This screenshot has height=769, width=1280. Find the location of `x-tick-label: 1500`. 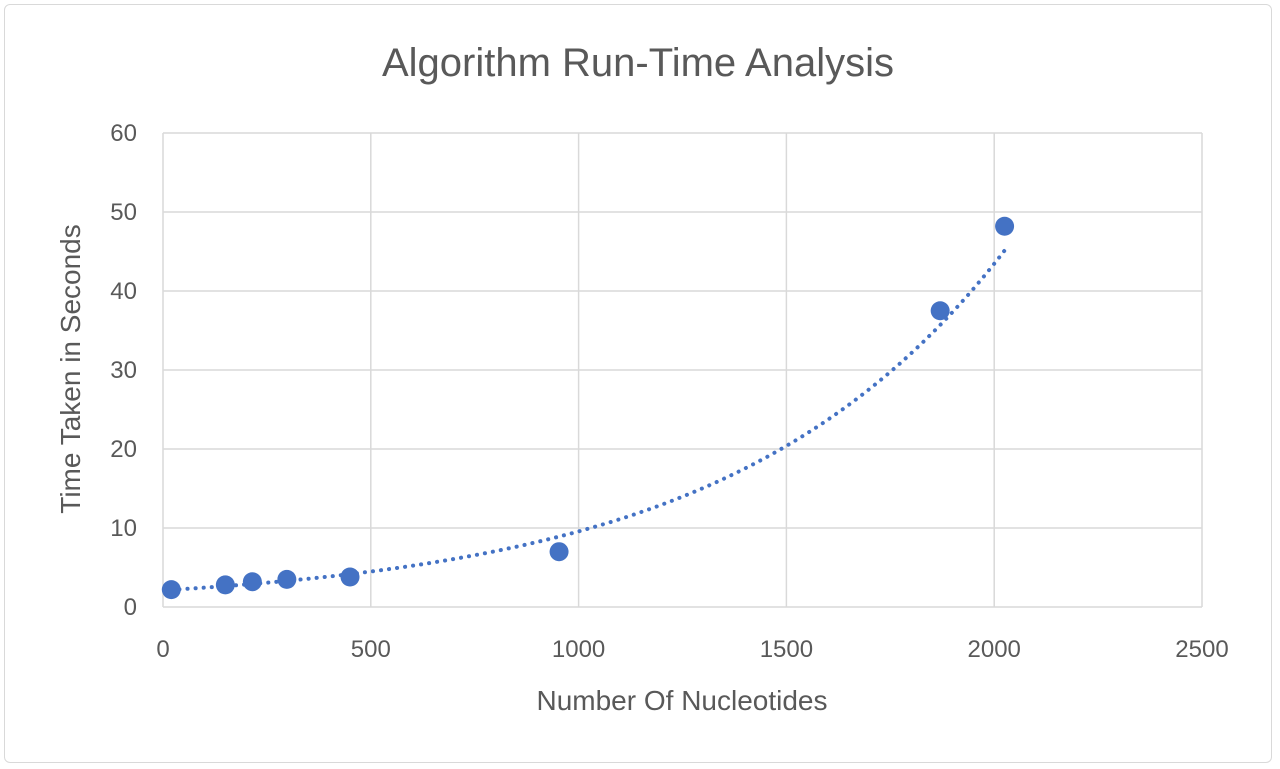

x-tick-label: 1500 is located at coordinates (786, 649).